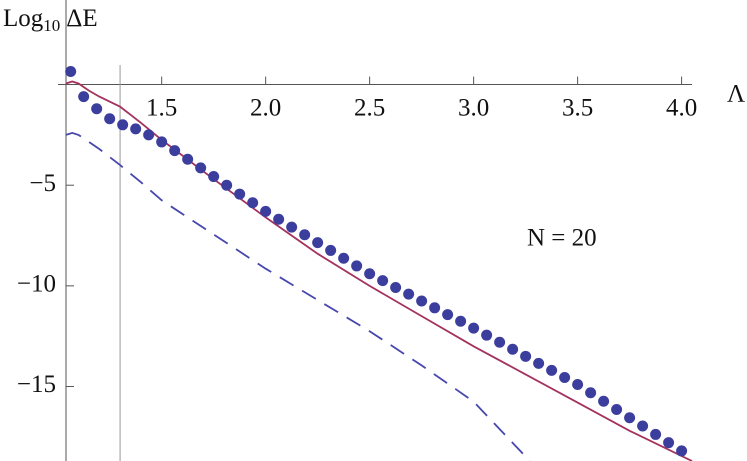  Describe the element at coordinates (681, 107) in the screenshot. I see `x-tick-label: 4.0` at that location.